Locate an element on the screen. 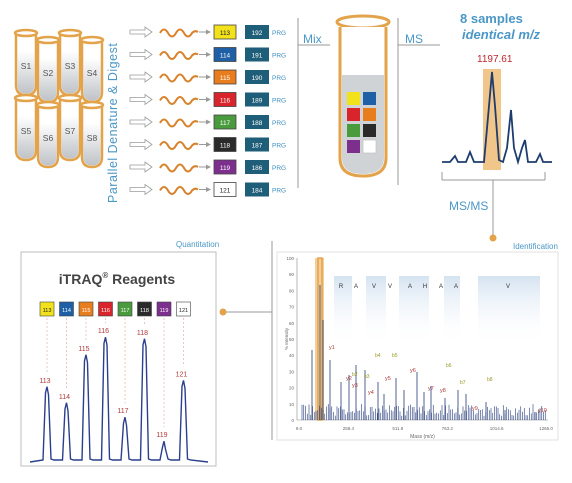  balance-mass: 192 is located at coordinates (257, 33).